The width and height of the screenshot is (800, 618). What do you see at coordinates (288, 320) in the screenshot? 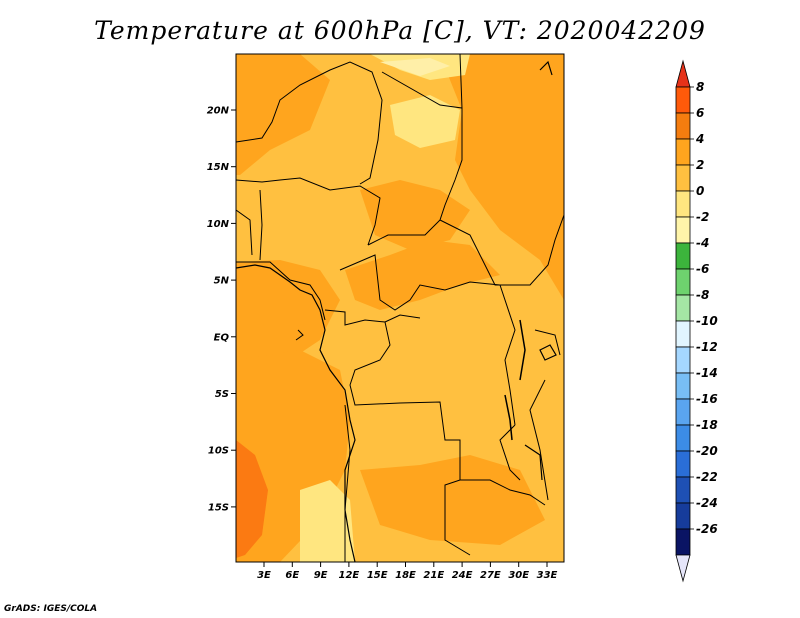
I see `field-2-4-gulf` at bounding box center [288, 320].